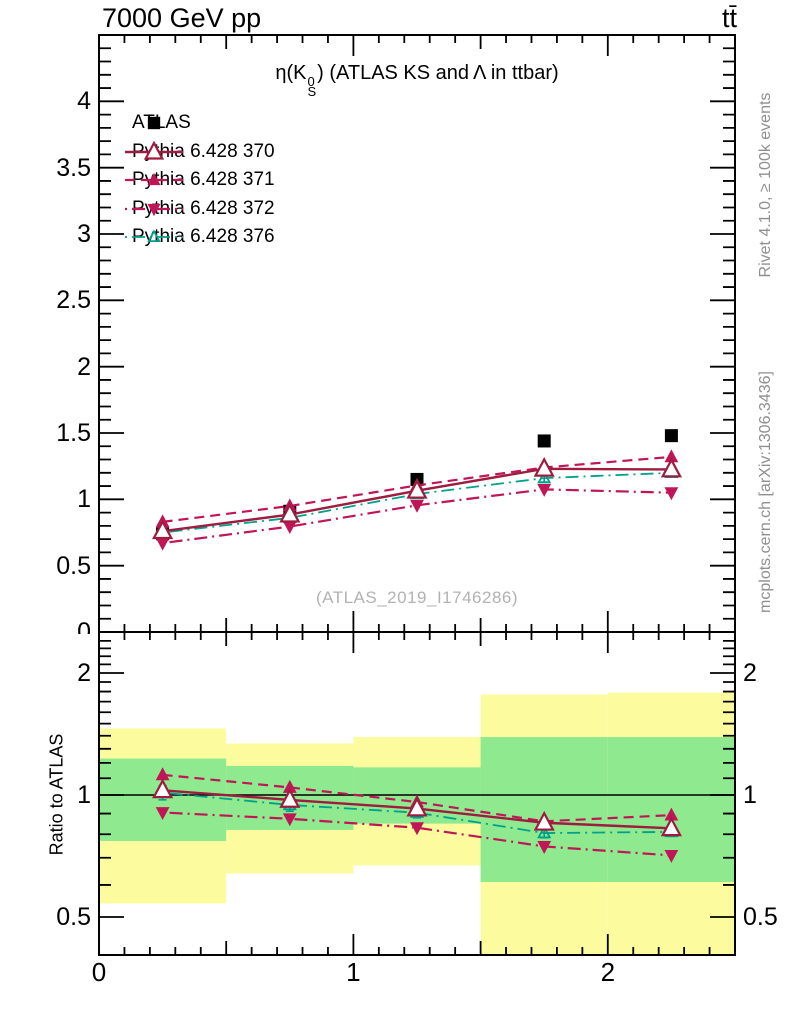  What do you see at coordinates (311, 81) in the screenshot?
I see `plot-title-sup: 0` at bounding box center [311, 81].